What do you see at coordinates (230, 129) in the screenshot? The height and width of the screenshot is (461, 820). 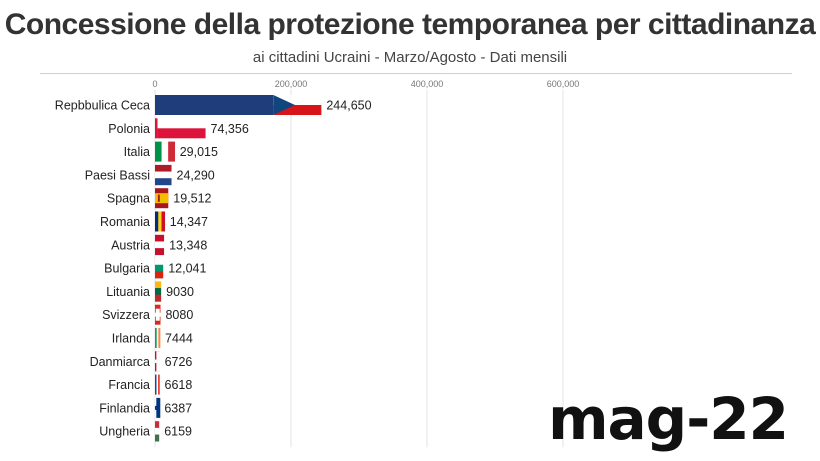 I see `value-label: 74,356` at bounding box center [230, 129].